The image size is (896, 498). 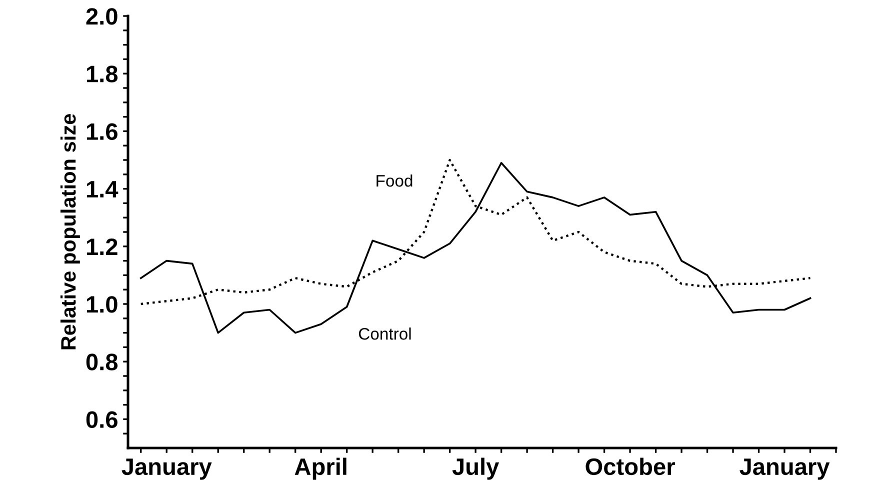 What do you see at coordinates (630, 467) in the screenshot?
I see `x-tick-label: October` at bounding box center [630, 467].